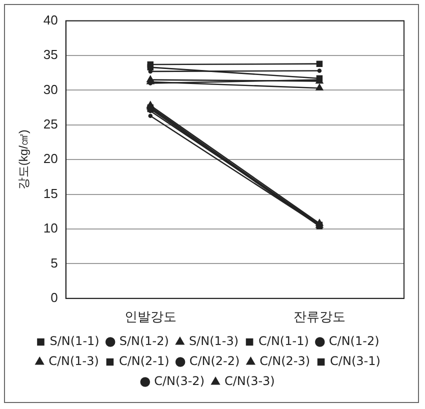 Image resolution: width=425 pixels, height=409 pixels. I want to click on legend-label: C/N(2-2), so click(214, 361).